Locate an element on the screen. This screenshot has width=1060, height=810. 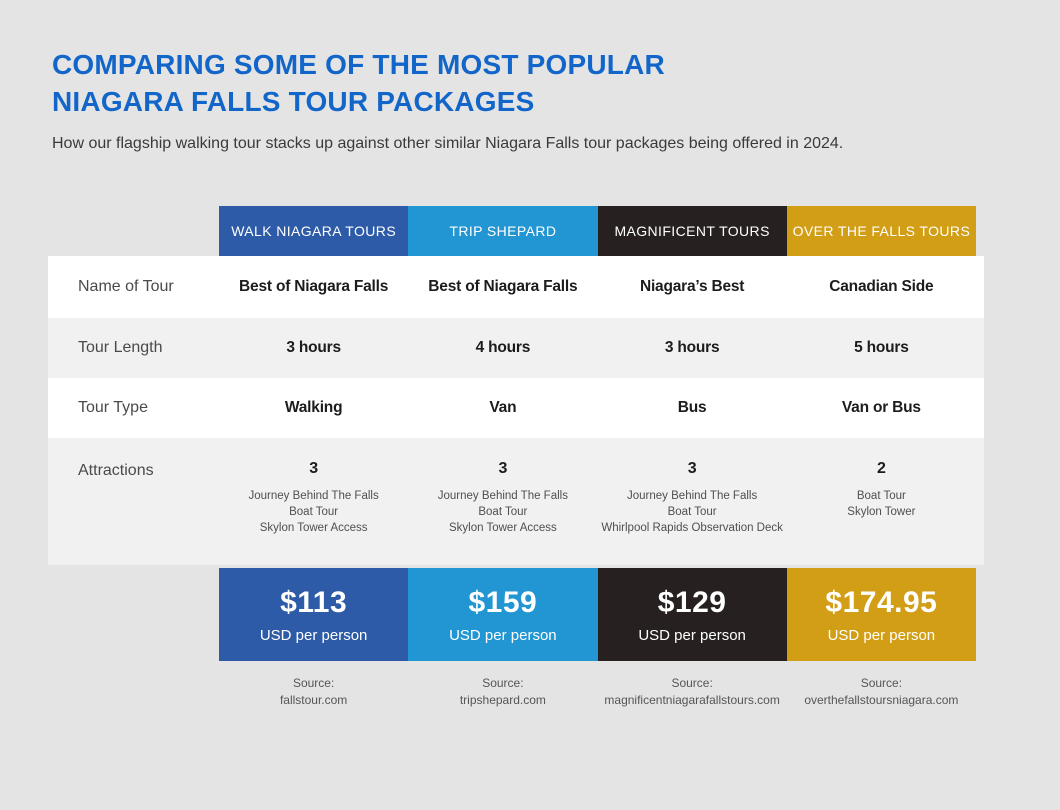
source-cell: Source: fallstour.com is located at coordinates (313, 692).